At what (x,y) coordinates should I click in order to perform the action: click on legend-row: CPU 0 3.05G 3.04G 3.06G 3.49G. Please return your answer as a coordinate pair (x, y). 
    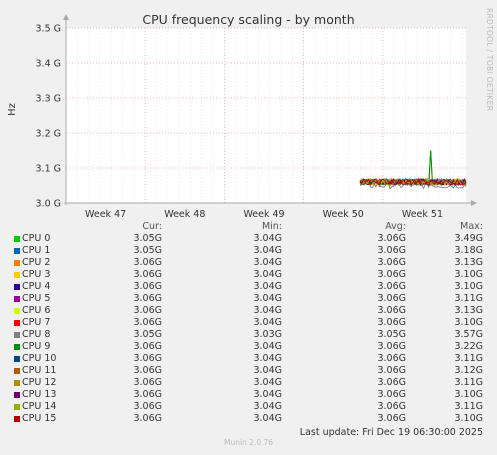
    Looking at the image, I should click on (248, 239).